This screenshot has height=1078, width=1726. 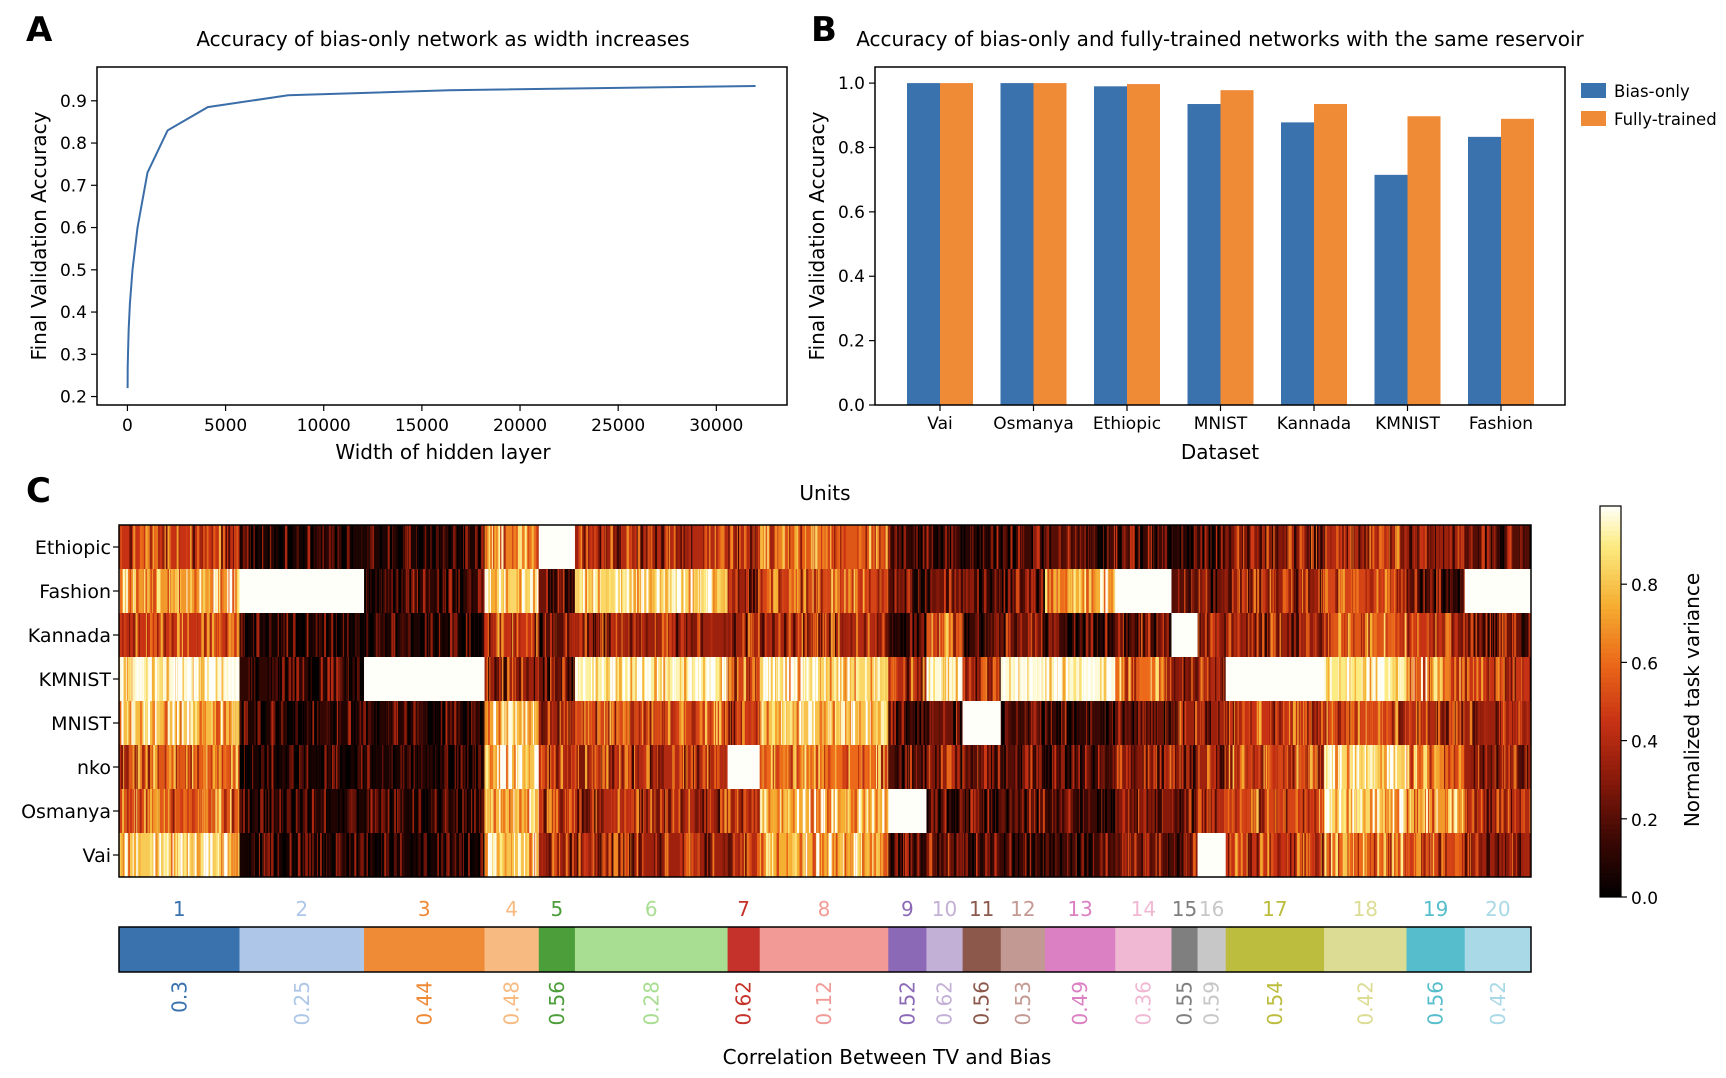 I want to click on y-tick-label: 0.8, so click(x=851, y=148).